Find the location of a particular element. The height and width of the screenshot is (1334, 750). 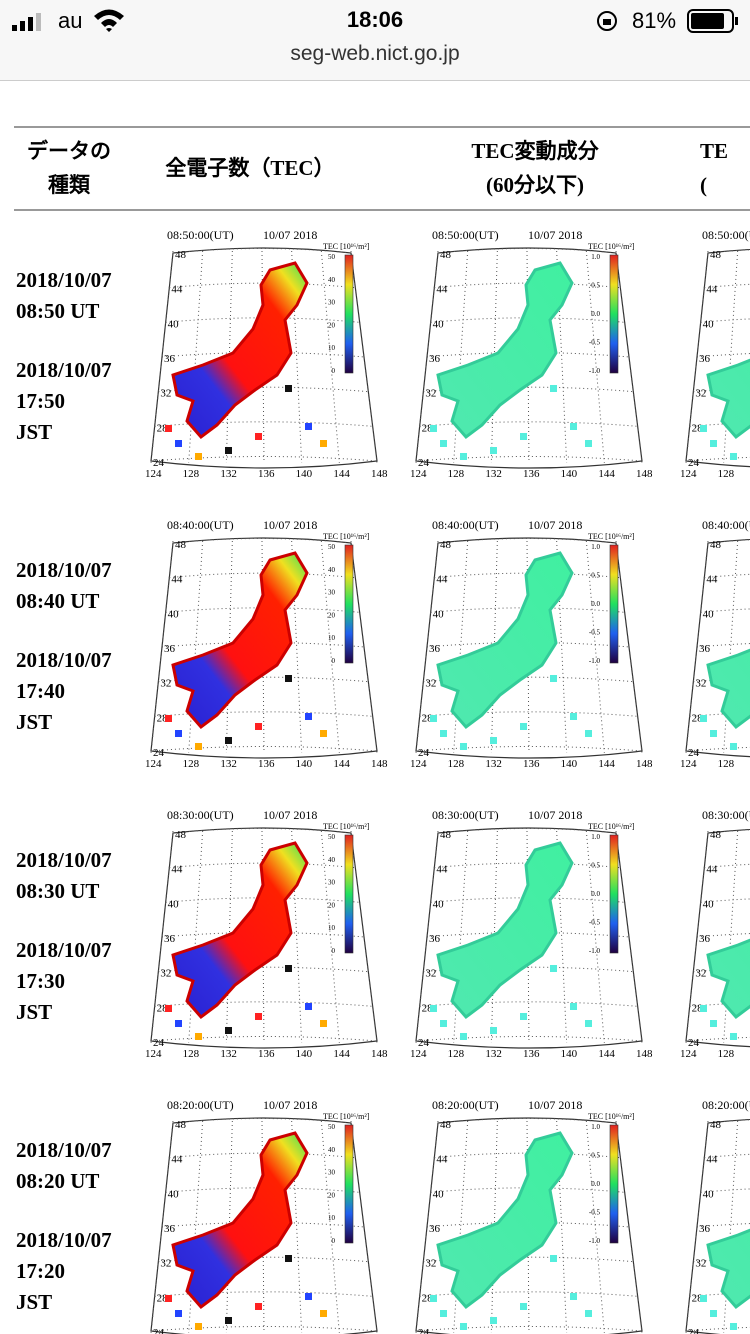

colorbar-tick: -0.5 is located at coordinates (595, 1213).